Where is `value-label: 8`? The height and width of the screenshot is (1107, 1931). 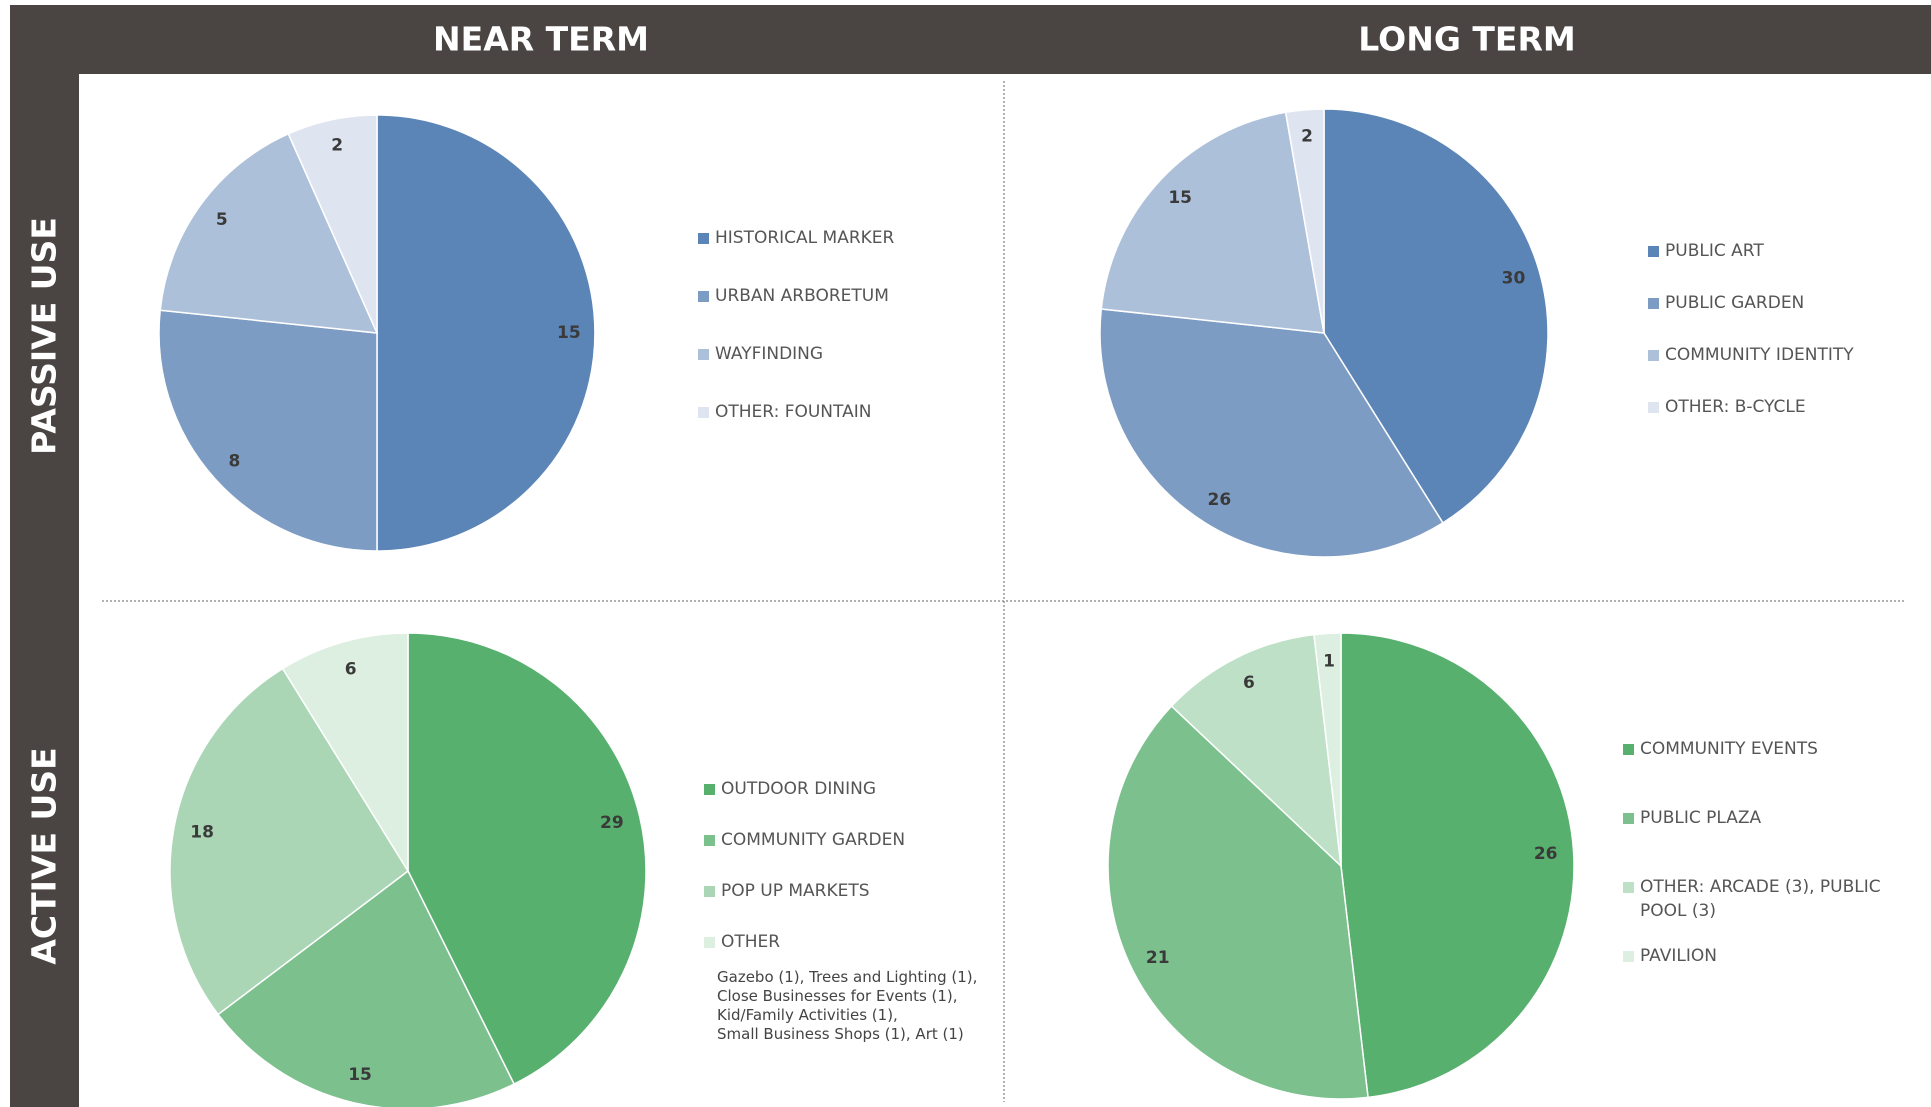 value-label: 8 is located at coordinates (235, 461).